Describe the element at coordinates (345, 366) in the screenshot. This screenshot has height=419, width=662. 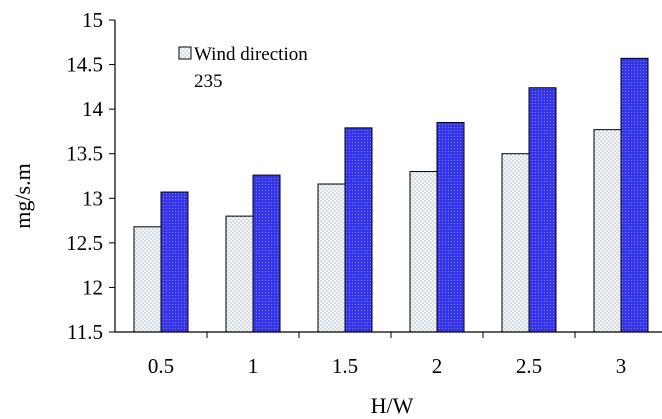
I see `x-tick-label: 1.5` at that location.